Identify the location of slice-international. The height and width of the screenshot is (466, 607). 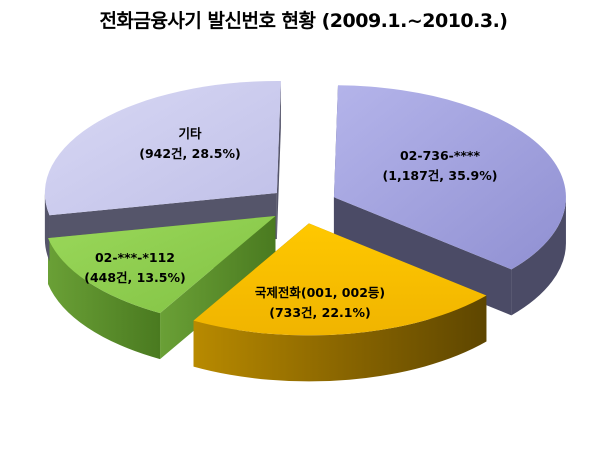
(340, 279).